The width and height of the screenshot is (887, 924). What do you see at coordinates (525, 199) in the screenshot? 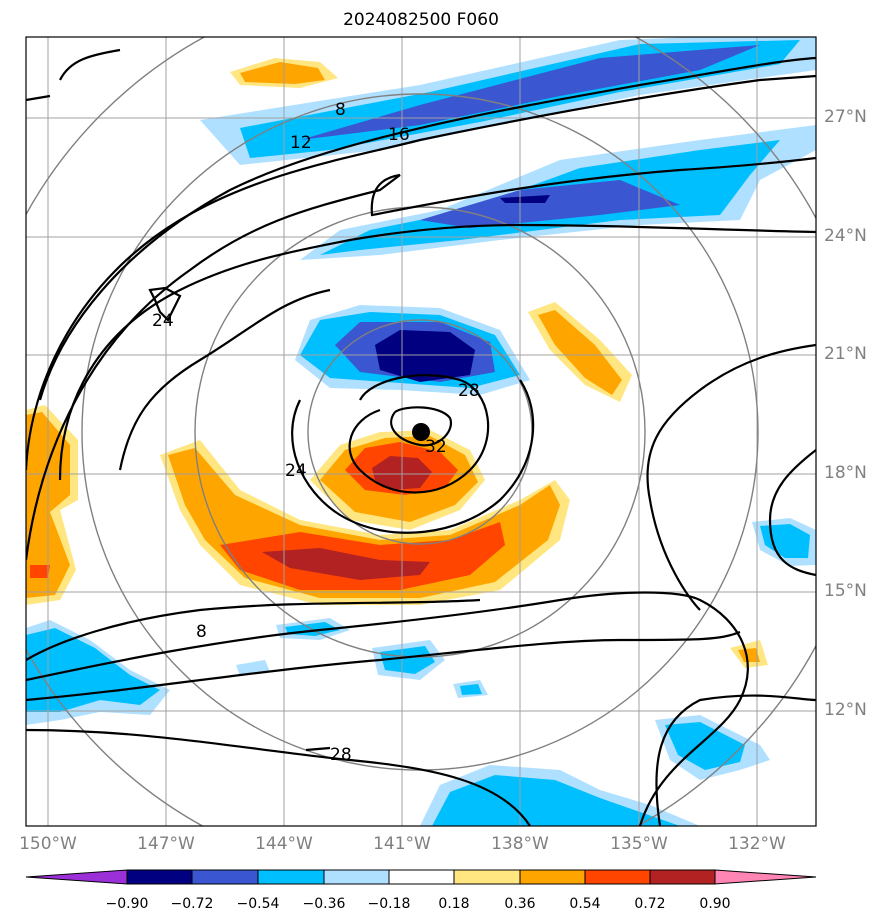
I see `negative-band-mid-deep` at bounding box center [525, 199].